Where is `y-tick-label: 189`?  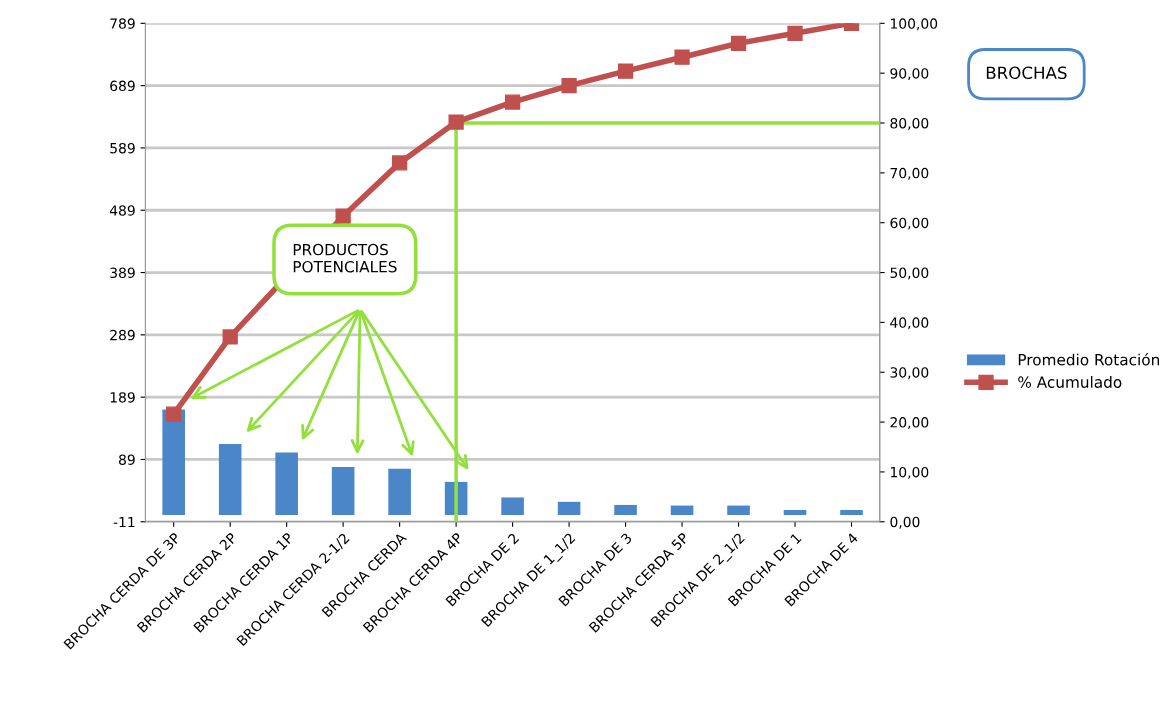 y-tick-label: 189 is located at coordinates (122, 397).